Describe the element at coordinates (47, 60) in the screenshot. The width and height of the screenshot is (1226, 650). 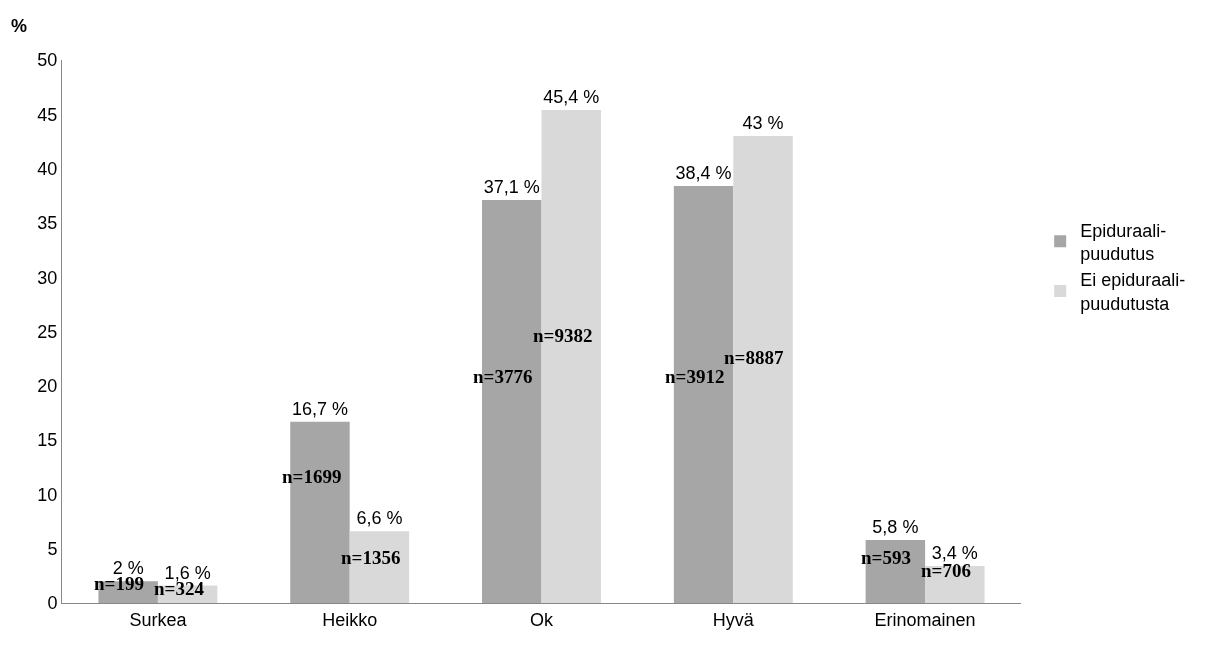
I see `y-tick-label: 50` at that location.